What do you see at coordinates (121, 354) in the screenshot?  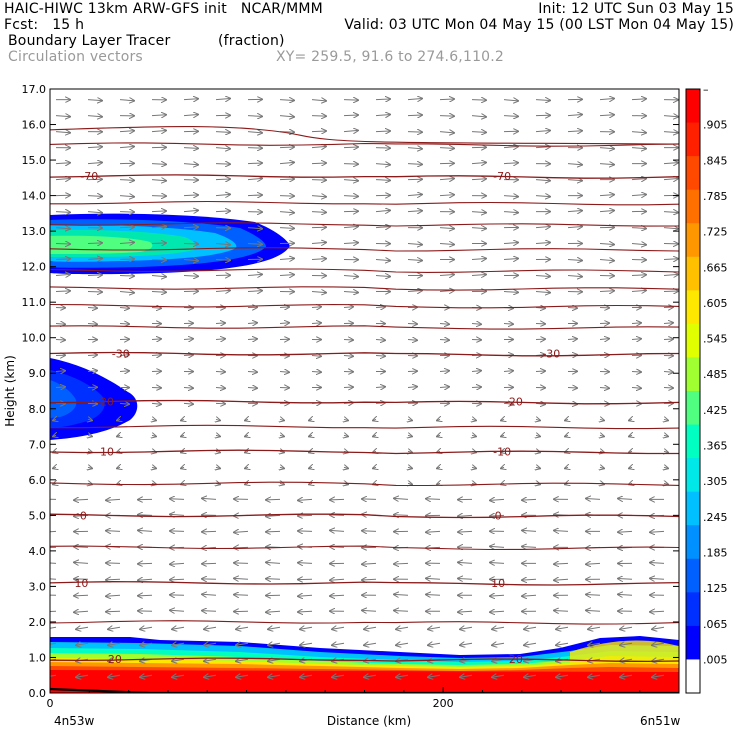 I see `contour-label: -30` at bounding box center [121, 354].